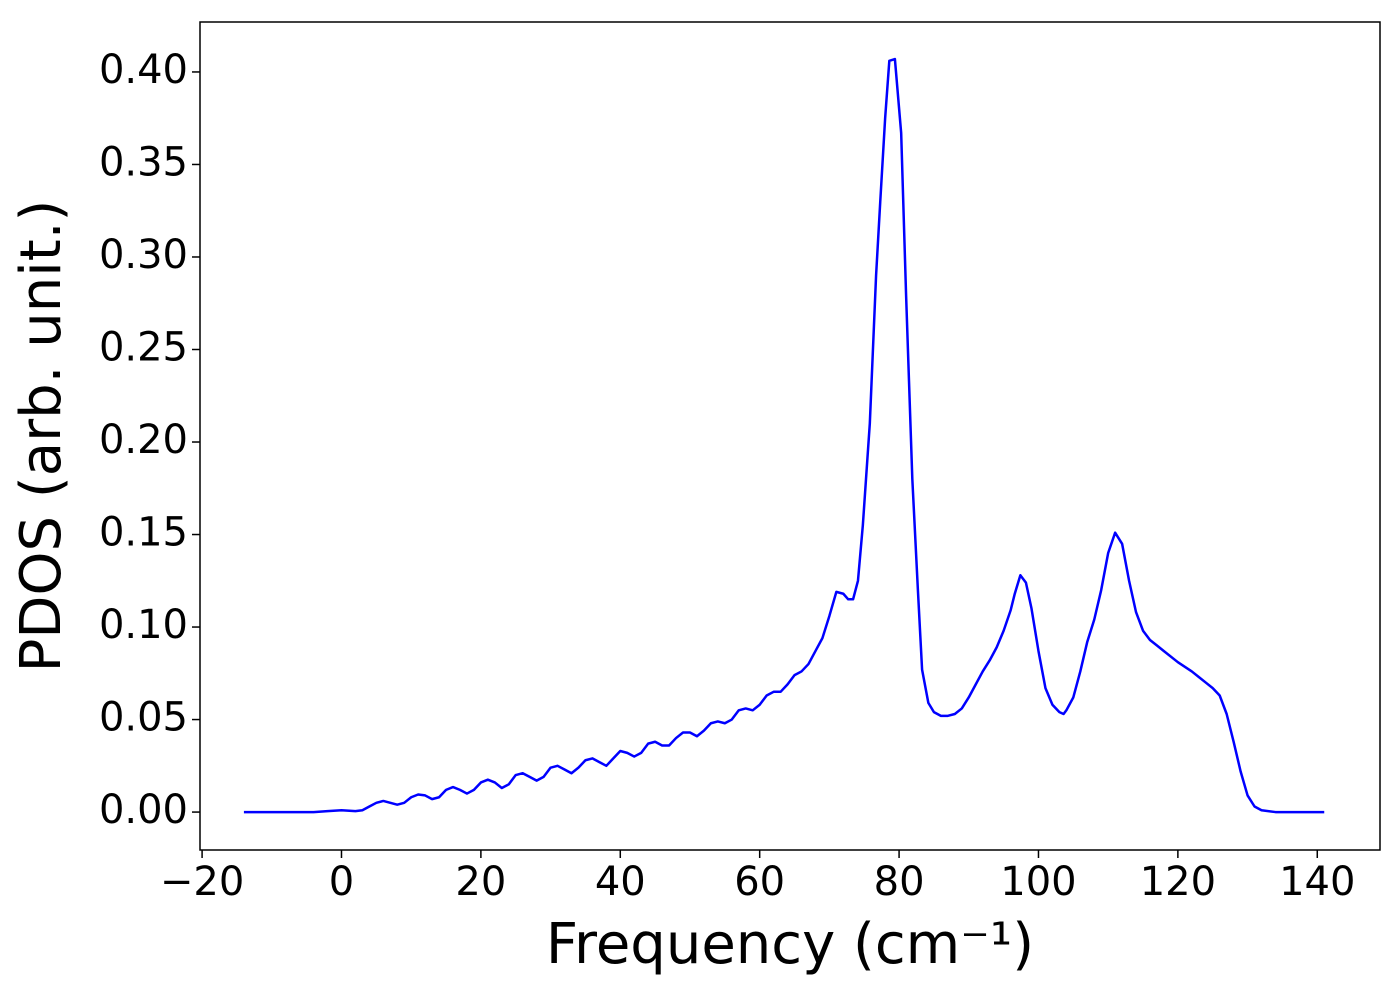 The width and height of the screenshot is (1400, 1000). I want to click on x-tick-label: 120, so click(1178, 882).